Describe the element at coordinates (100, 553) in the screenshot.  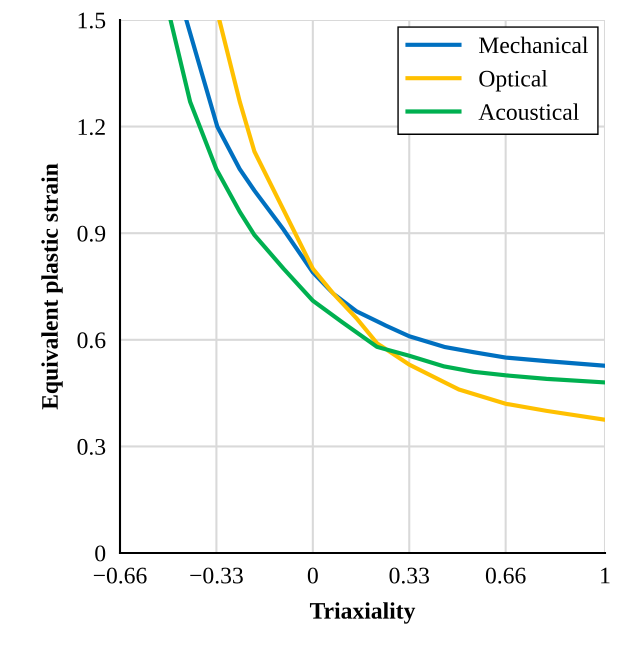
I see `y-tick-label: 0` at that location.